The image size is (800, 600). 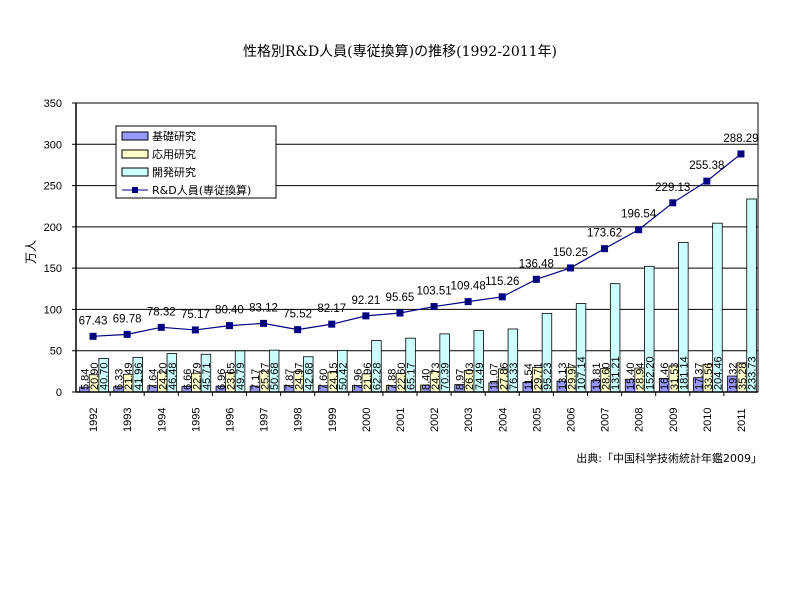 I want to click on bar-label-applied-research: 31.53, so click(x=675, y=376).